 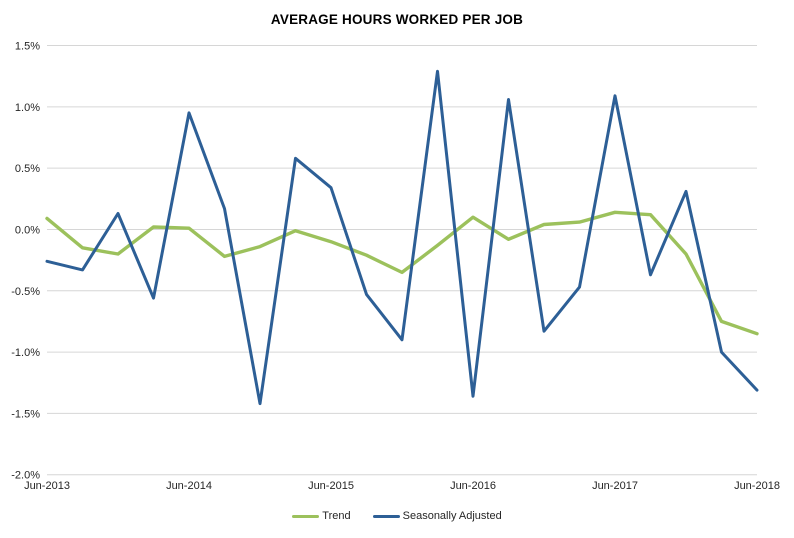 I want to click on legend: Trend Seasonally Adjusted, so click(x=397, y=516).